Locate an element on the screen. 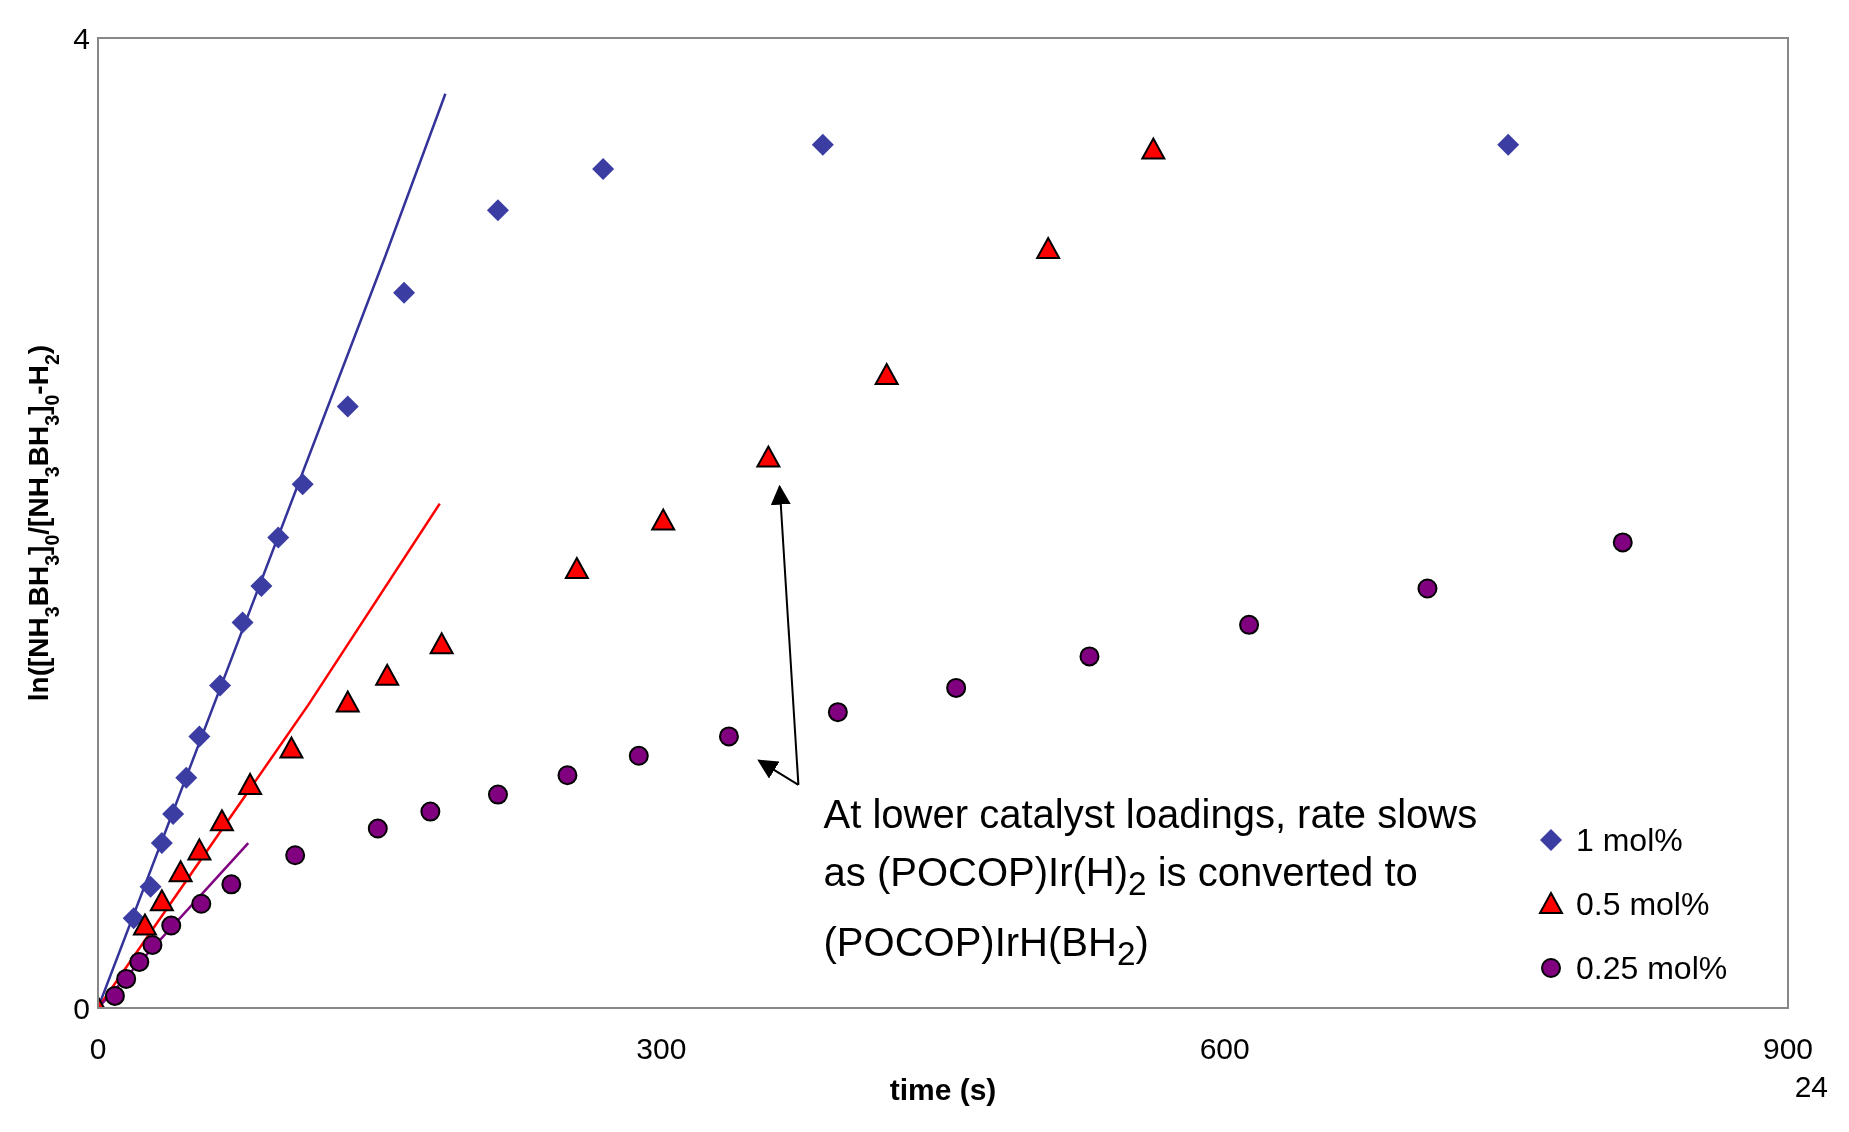 Image resolution: width=1849 pixels, height=1132 pixels. text: At lower catalyst loadings, rate slows as (POCOP)Ir(H)$_{2}$ is converted to (POCOP)IrH(BH$_{2}$) is located at coordinates (1150, 881).